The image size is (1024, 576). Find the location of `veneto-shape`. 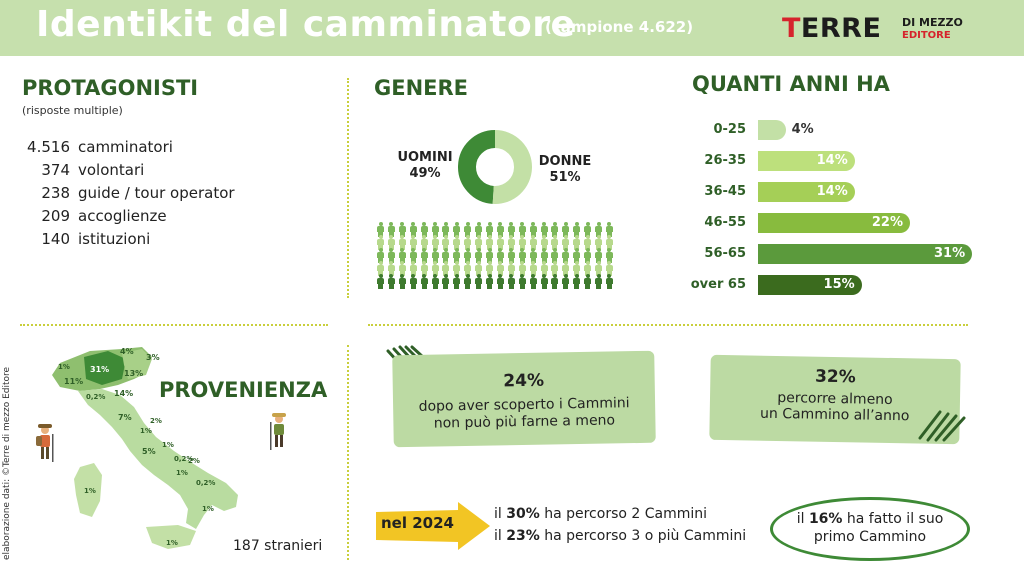

veneto-shape is located at coordinates (137, 364).